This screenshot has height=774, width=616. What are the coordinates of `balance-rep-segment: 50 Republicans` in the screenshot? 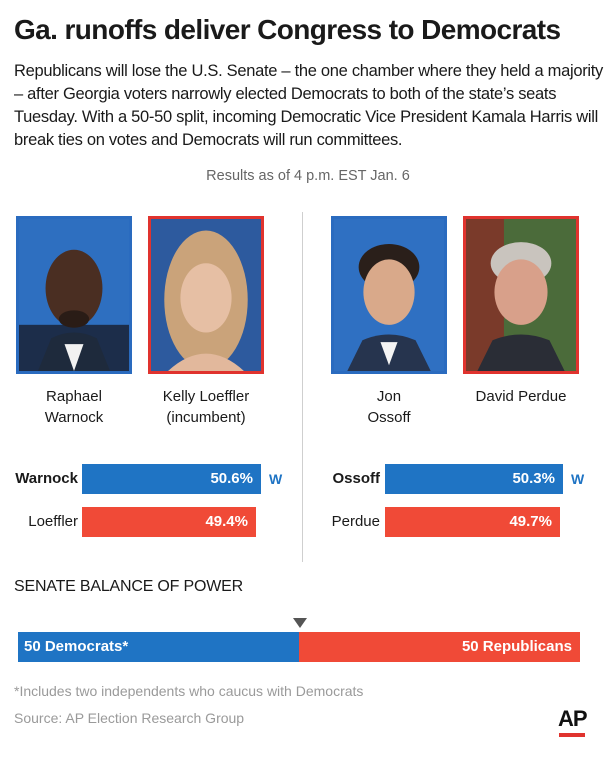 It's located at (439, 647).